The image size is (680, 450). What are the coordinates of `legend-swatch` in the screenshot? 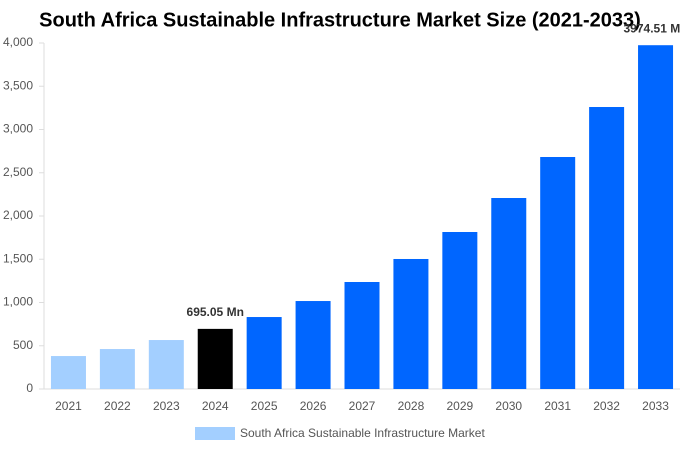 It's located at (215, 433).